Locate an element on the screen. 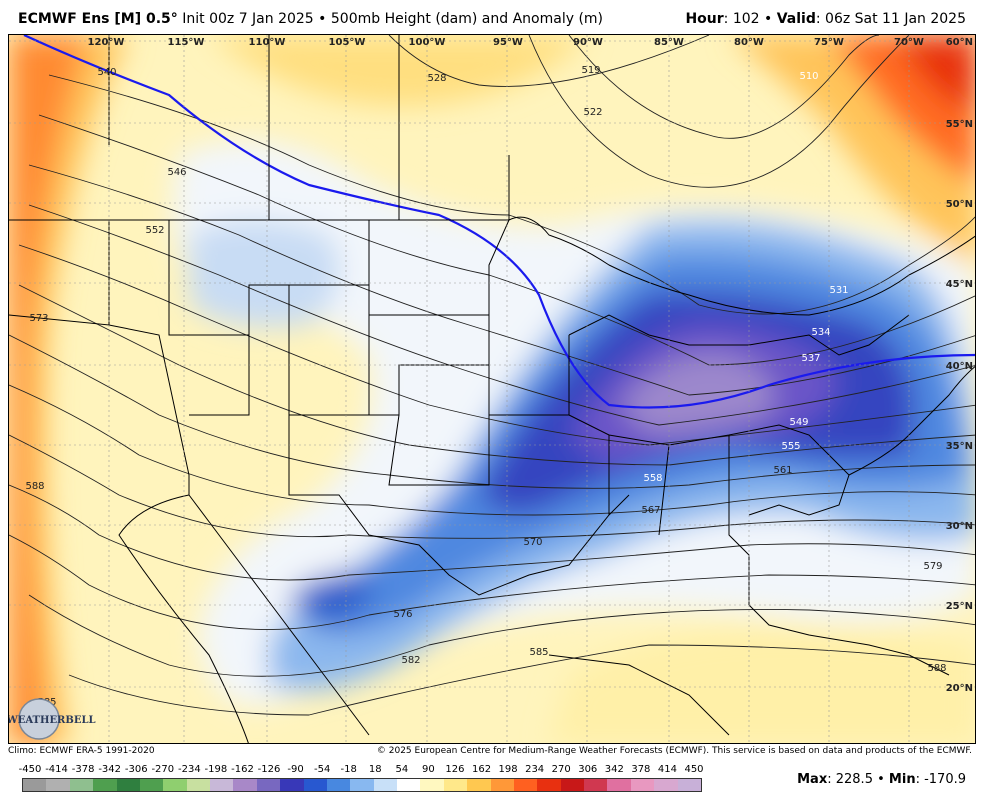 The image size is (984, 808). scale-tick-label: -162 is located at coordinates (242, 769).